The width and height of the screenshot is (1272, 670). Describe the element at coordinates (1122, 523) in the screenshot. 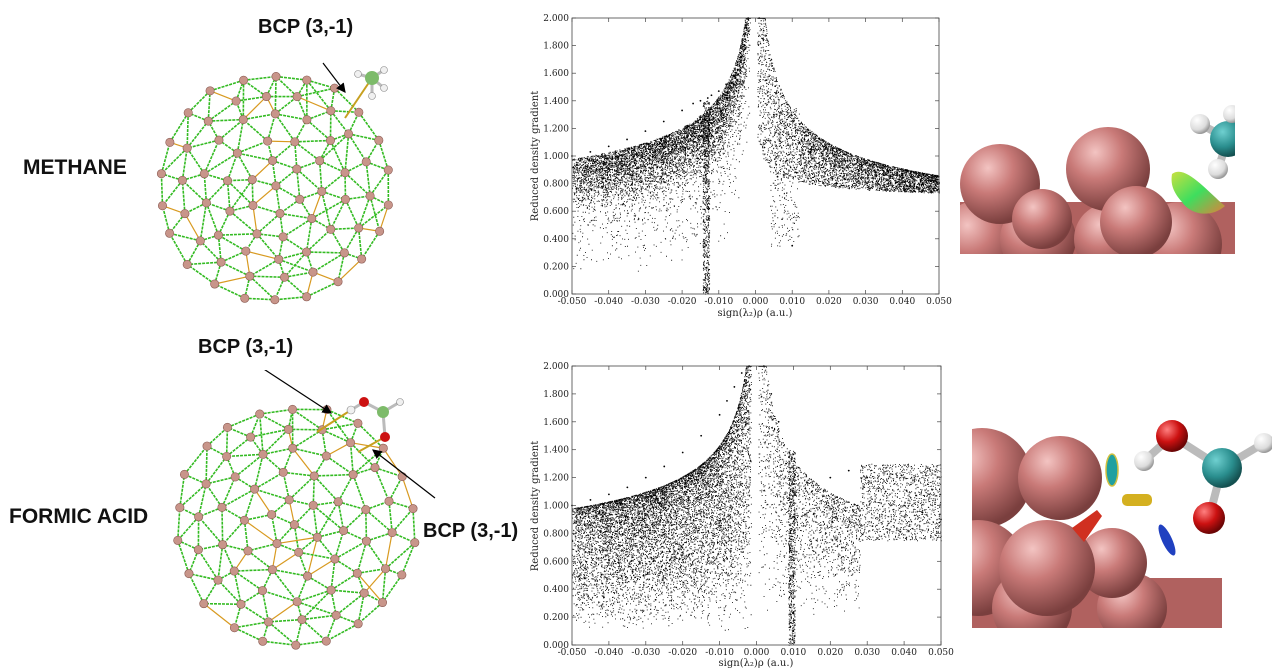

I see `nci-isosurface-render-formic-acid` at that location.